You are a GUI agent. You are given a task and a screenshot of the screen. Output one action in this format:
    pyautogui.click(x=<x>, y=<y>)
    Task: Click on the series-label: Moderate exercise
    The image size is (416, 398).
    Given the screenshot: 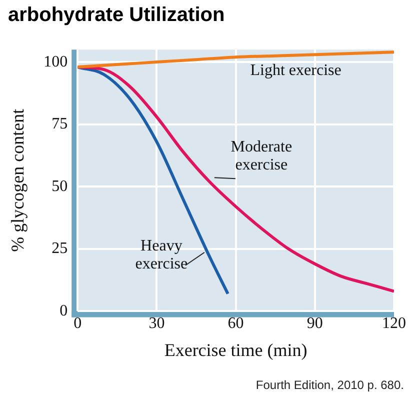 What is the action you would take?
    pyautogui.click(x=261, y=156)
    